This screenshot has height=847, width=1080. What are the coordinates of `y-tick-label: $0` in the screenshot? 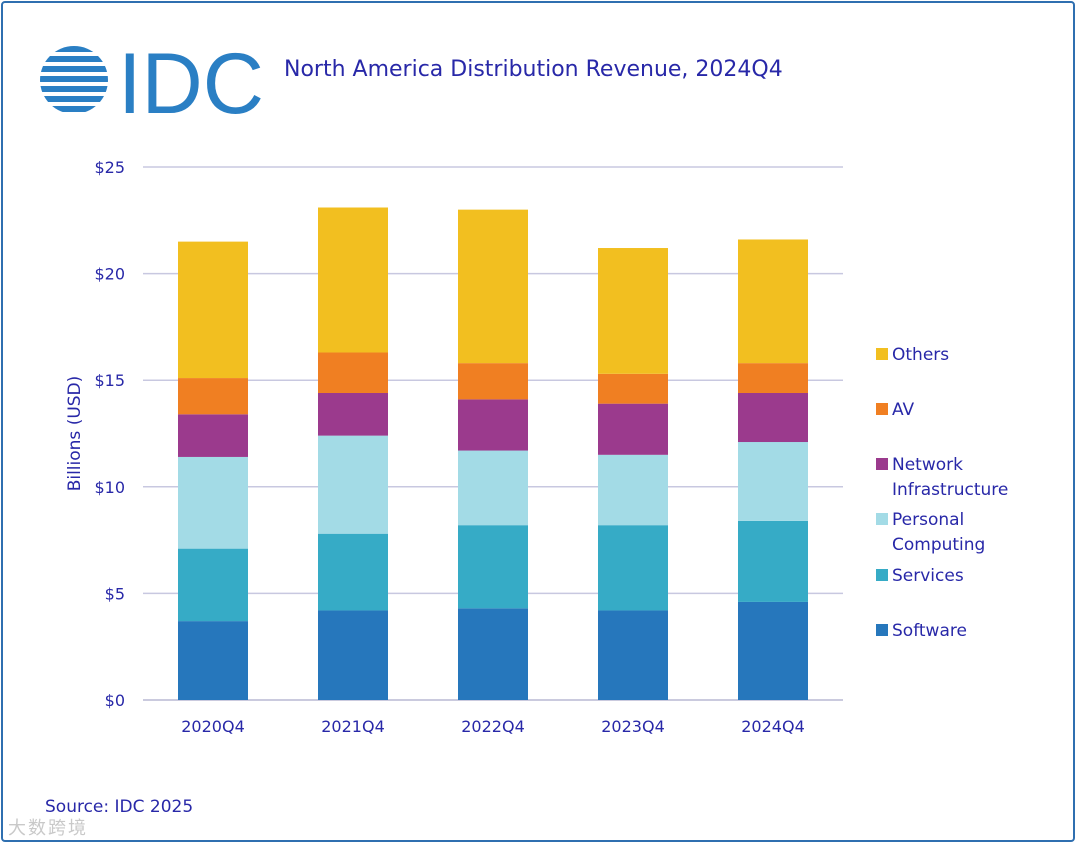 It's located at (115, 700).